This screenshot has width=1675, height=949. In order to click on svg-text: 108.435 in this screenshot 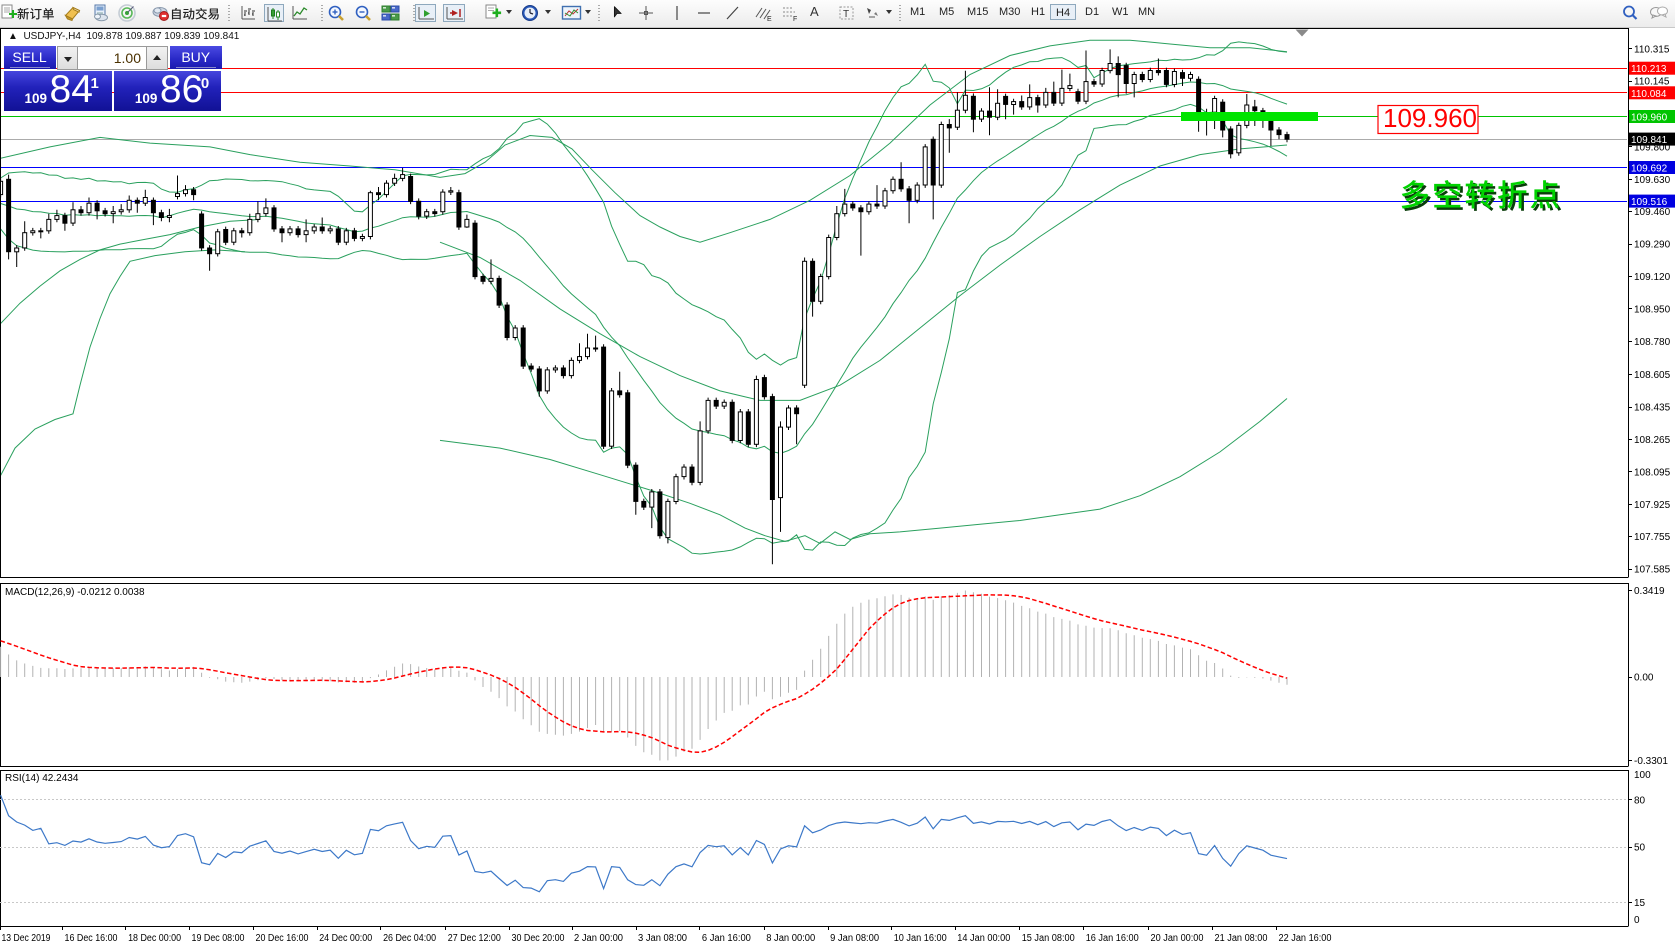, I will do `click(1652, 408)`.